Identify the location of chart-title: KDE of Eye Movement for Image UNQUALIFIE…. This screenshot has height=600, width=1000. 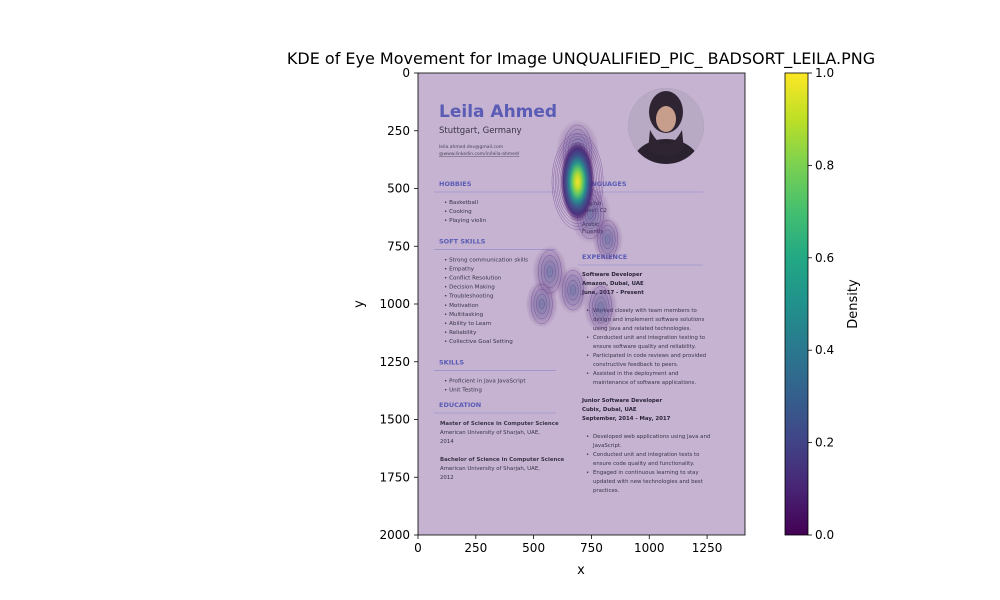
(581, 59).